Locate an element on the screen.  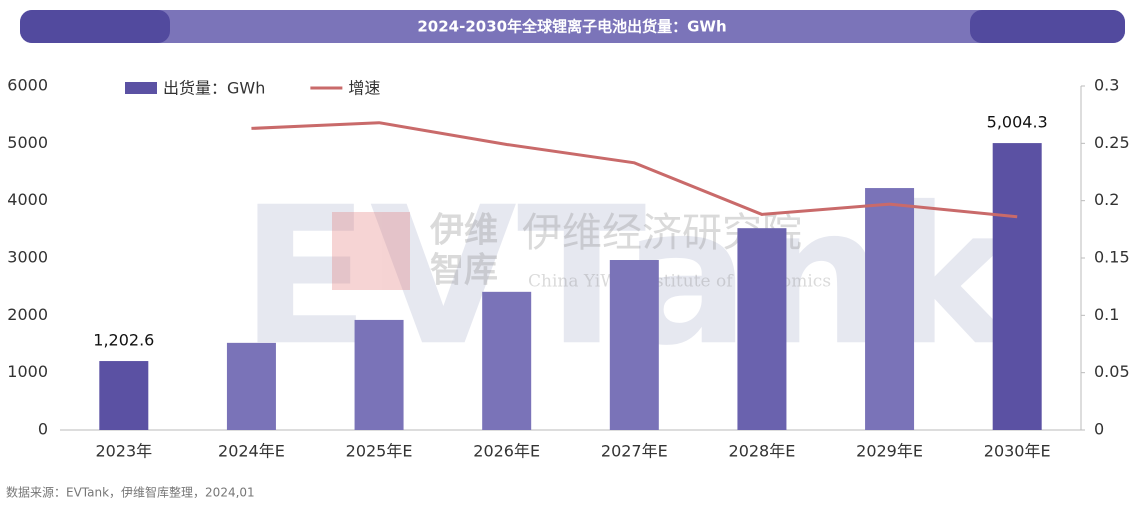
watermark-icon is located at coordinates (371, 251).